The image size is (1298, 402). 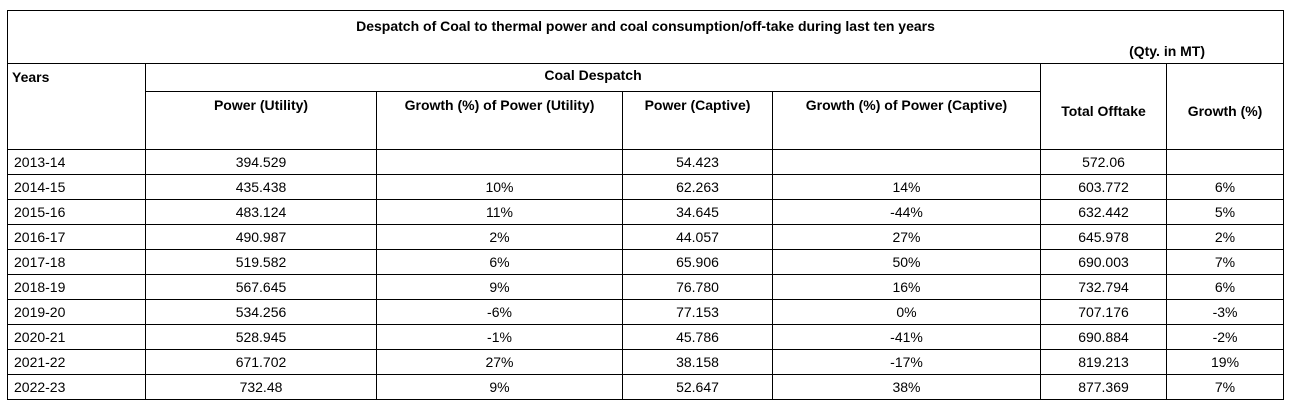 What do you see at coordinates (1103, 362) in the screenshot?
I see `total-offtake-cell: 819.213` at bounding box center [1103, 362].